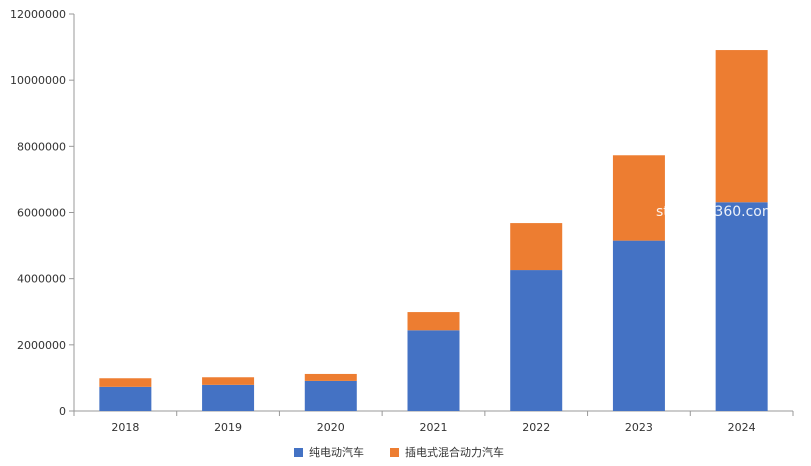  I want to click on bar-bev-2021, so click(433, 370).